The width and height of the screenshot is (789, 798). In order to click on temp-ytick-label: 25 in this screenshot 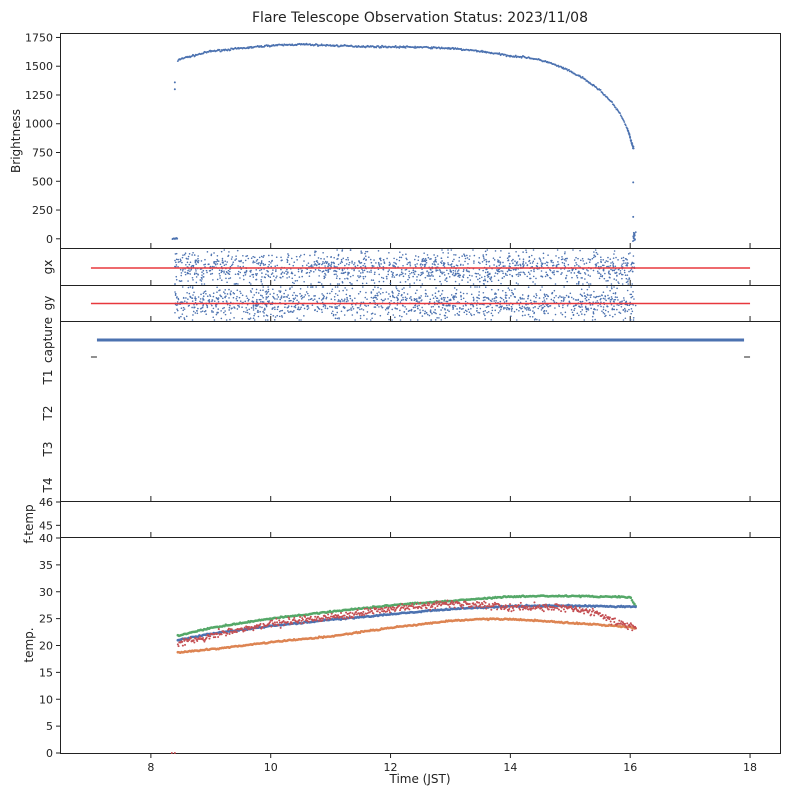, I will do `click(46, 619)`.